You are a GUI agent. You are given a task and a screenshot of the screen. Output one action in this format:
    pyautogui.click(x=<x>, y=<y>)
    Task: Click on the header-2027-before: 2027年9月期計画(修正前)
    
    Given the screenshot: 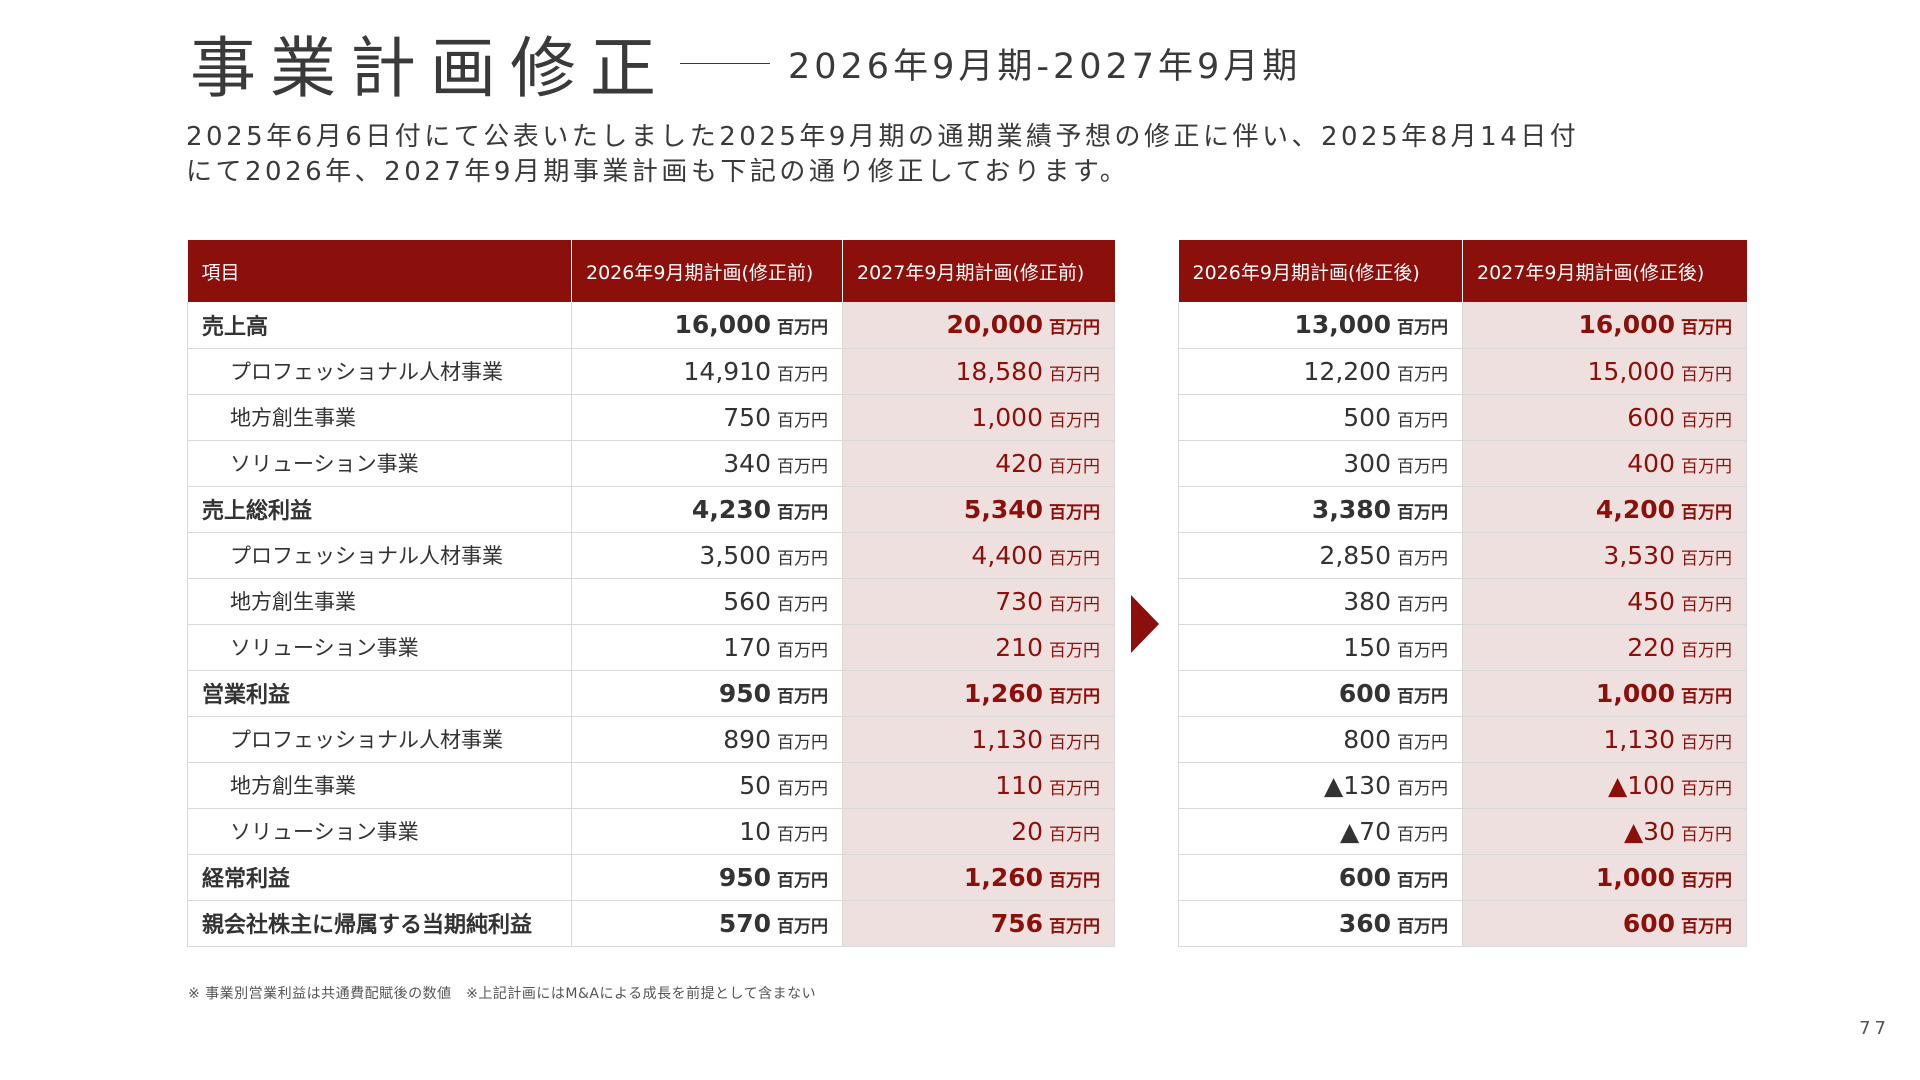 What is the action you would take?
    pyautogui.click(x=978, y=271)
    